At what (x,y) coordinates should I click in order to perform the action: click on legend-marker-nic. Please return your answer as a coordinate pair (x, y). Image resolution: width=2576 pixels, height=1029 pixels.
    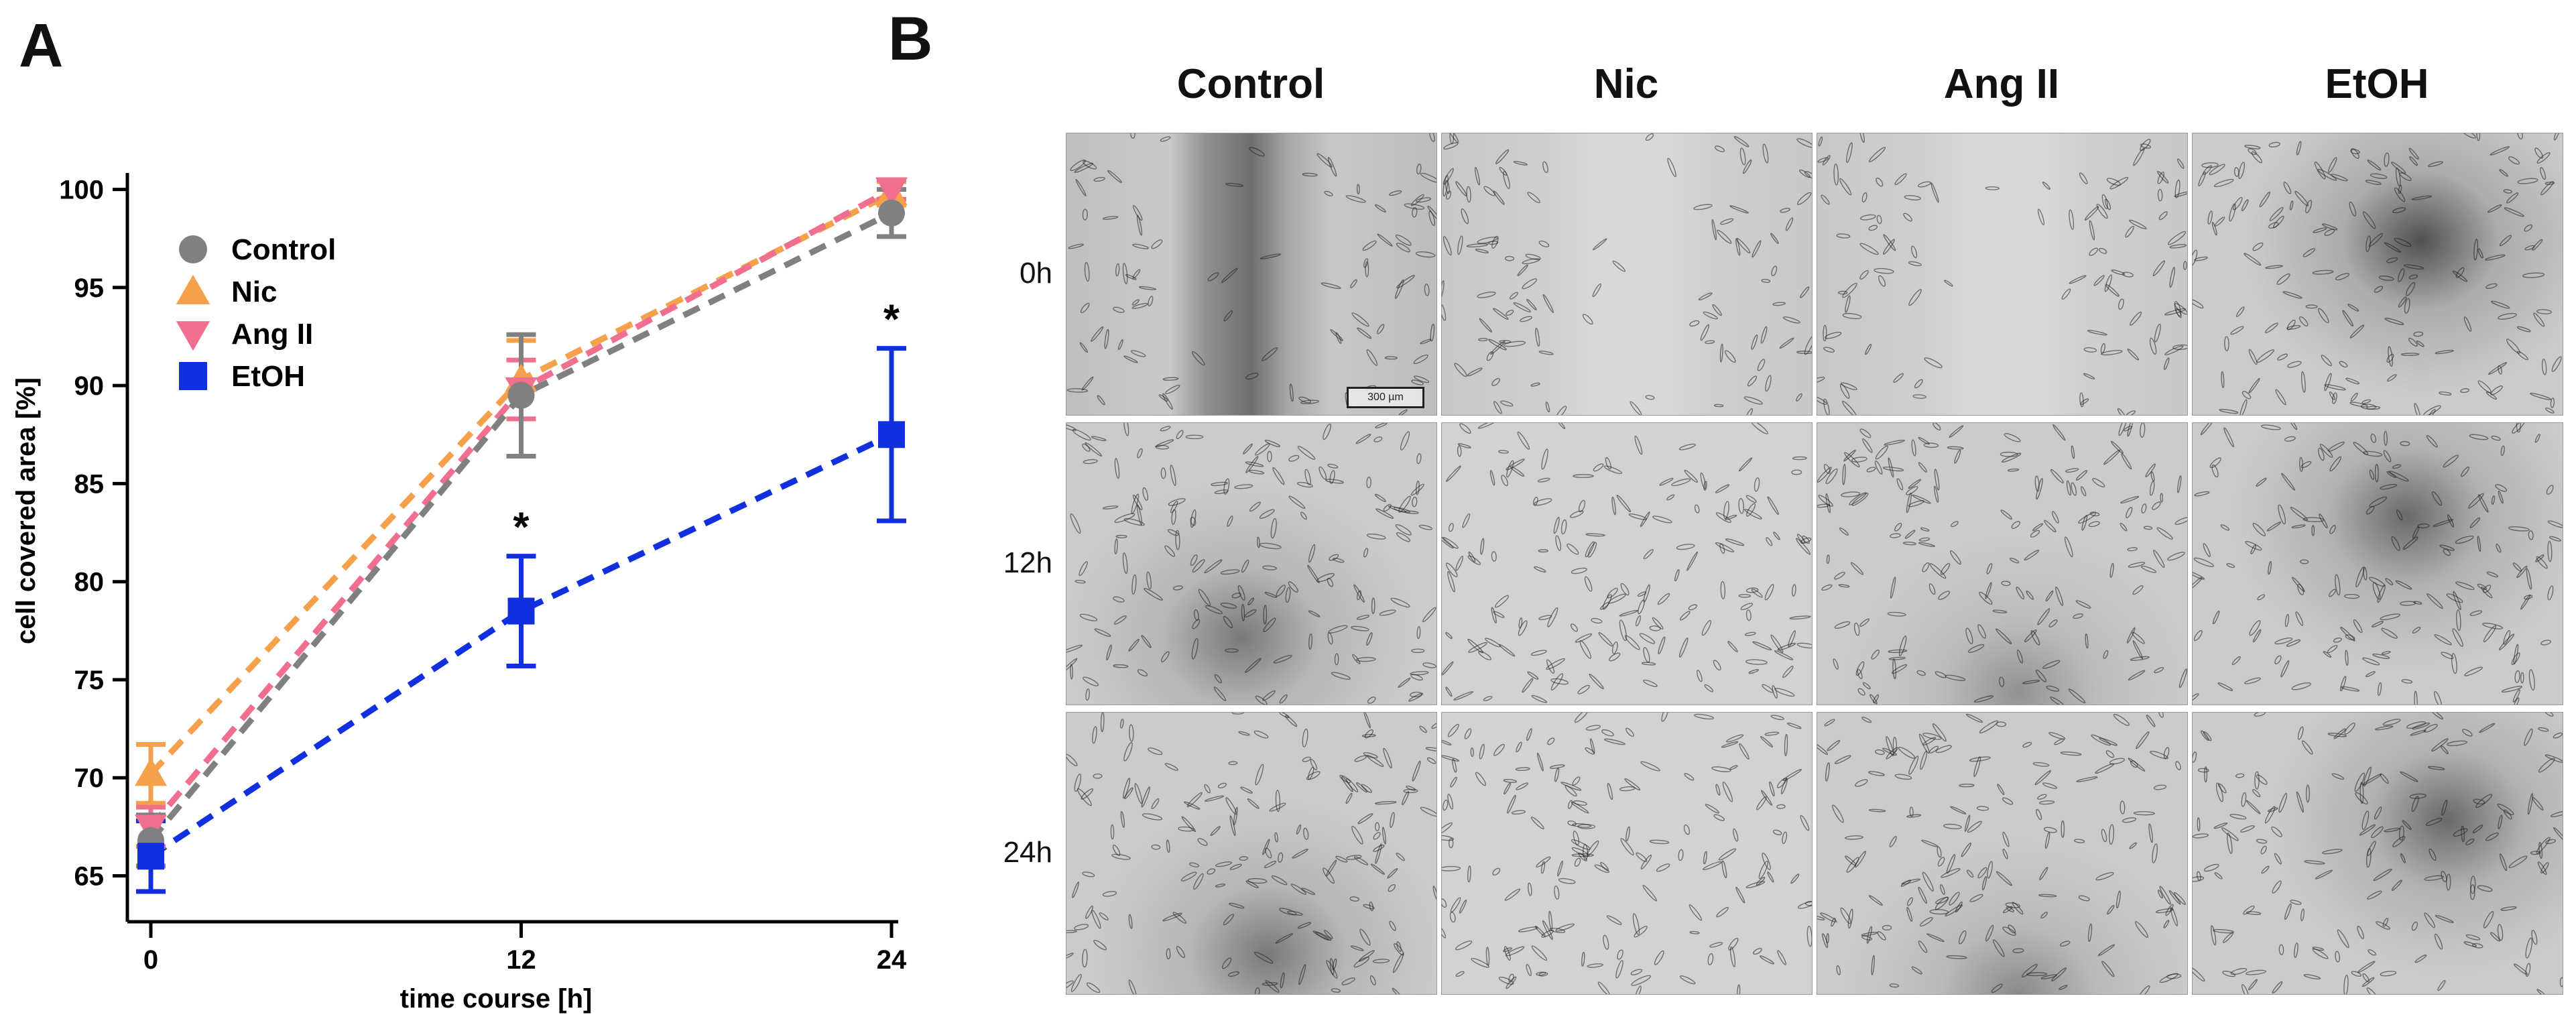
    Looking at the image, I should click on (193, 289).